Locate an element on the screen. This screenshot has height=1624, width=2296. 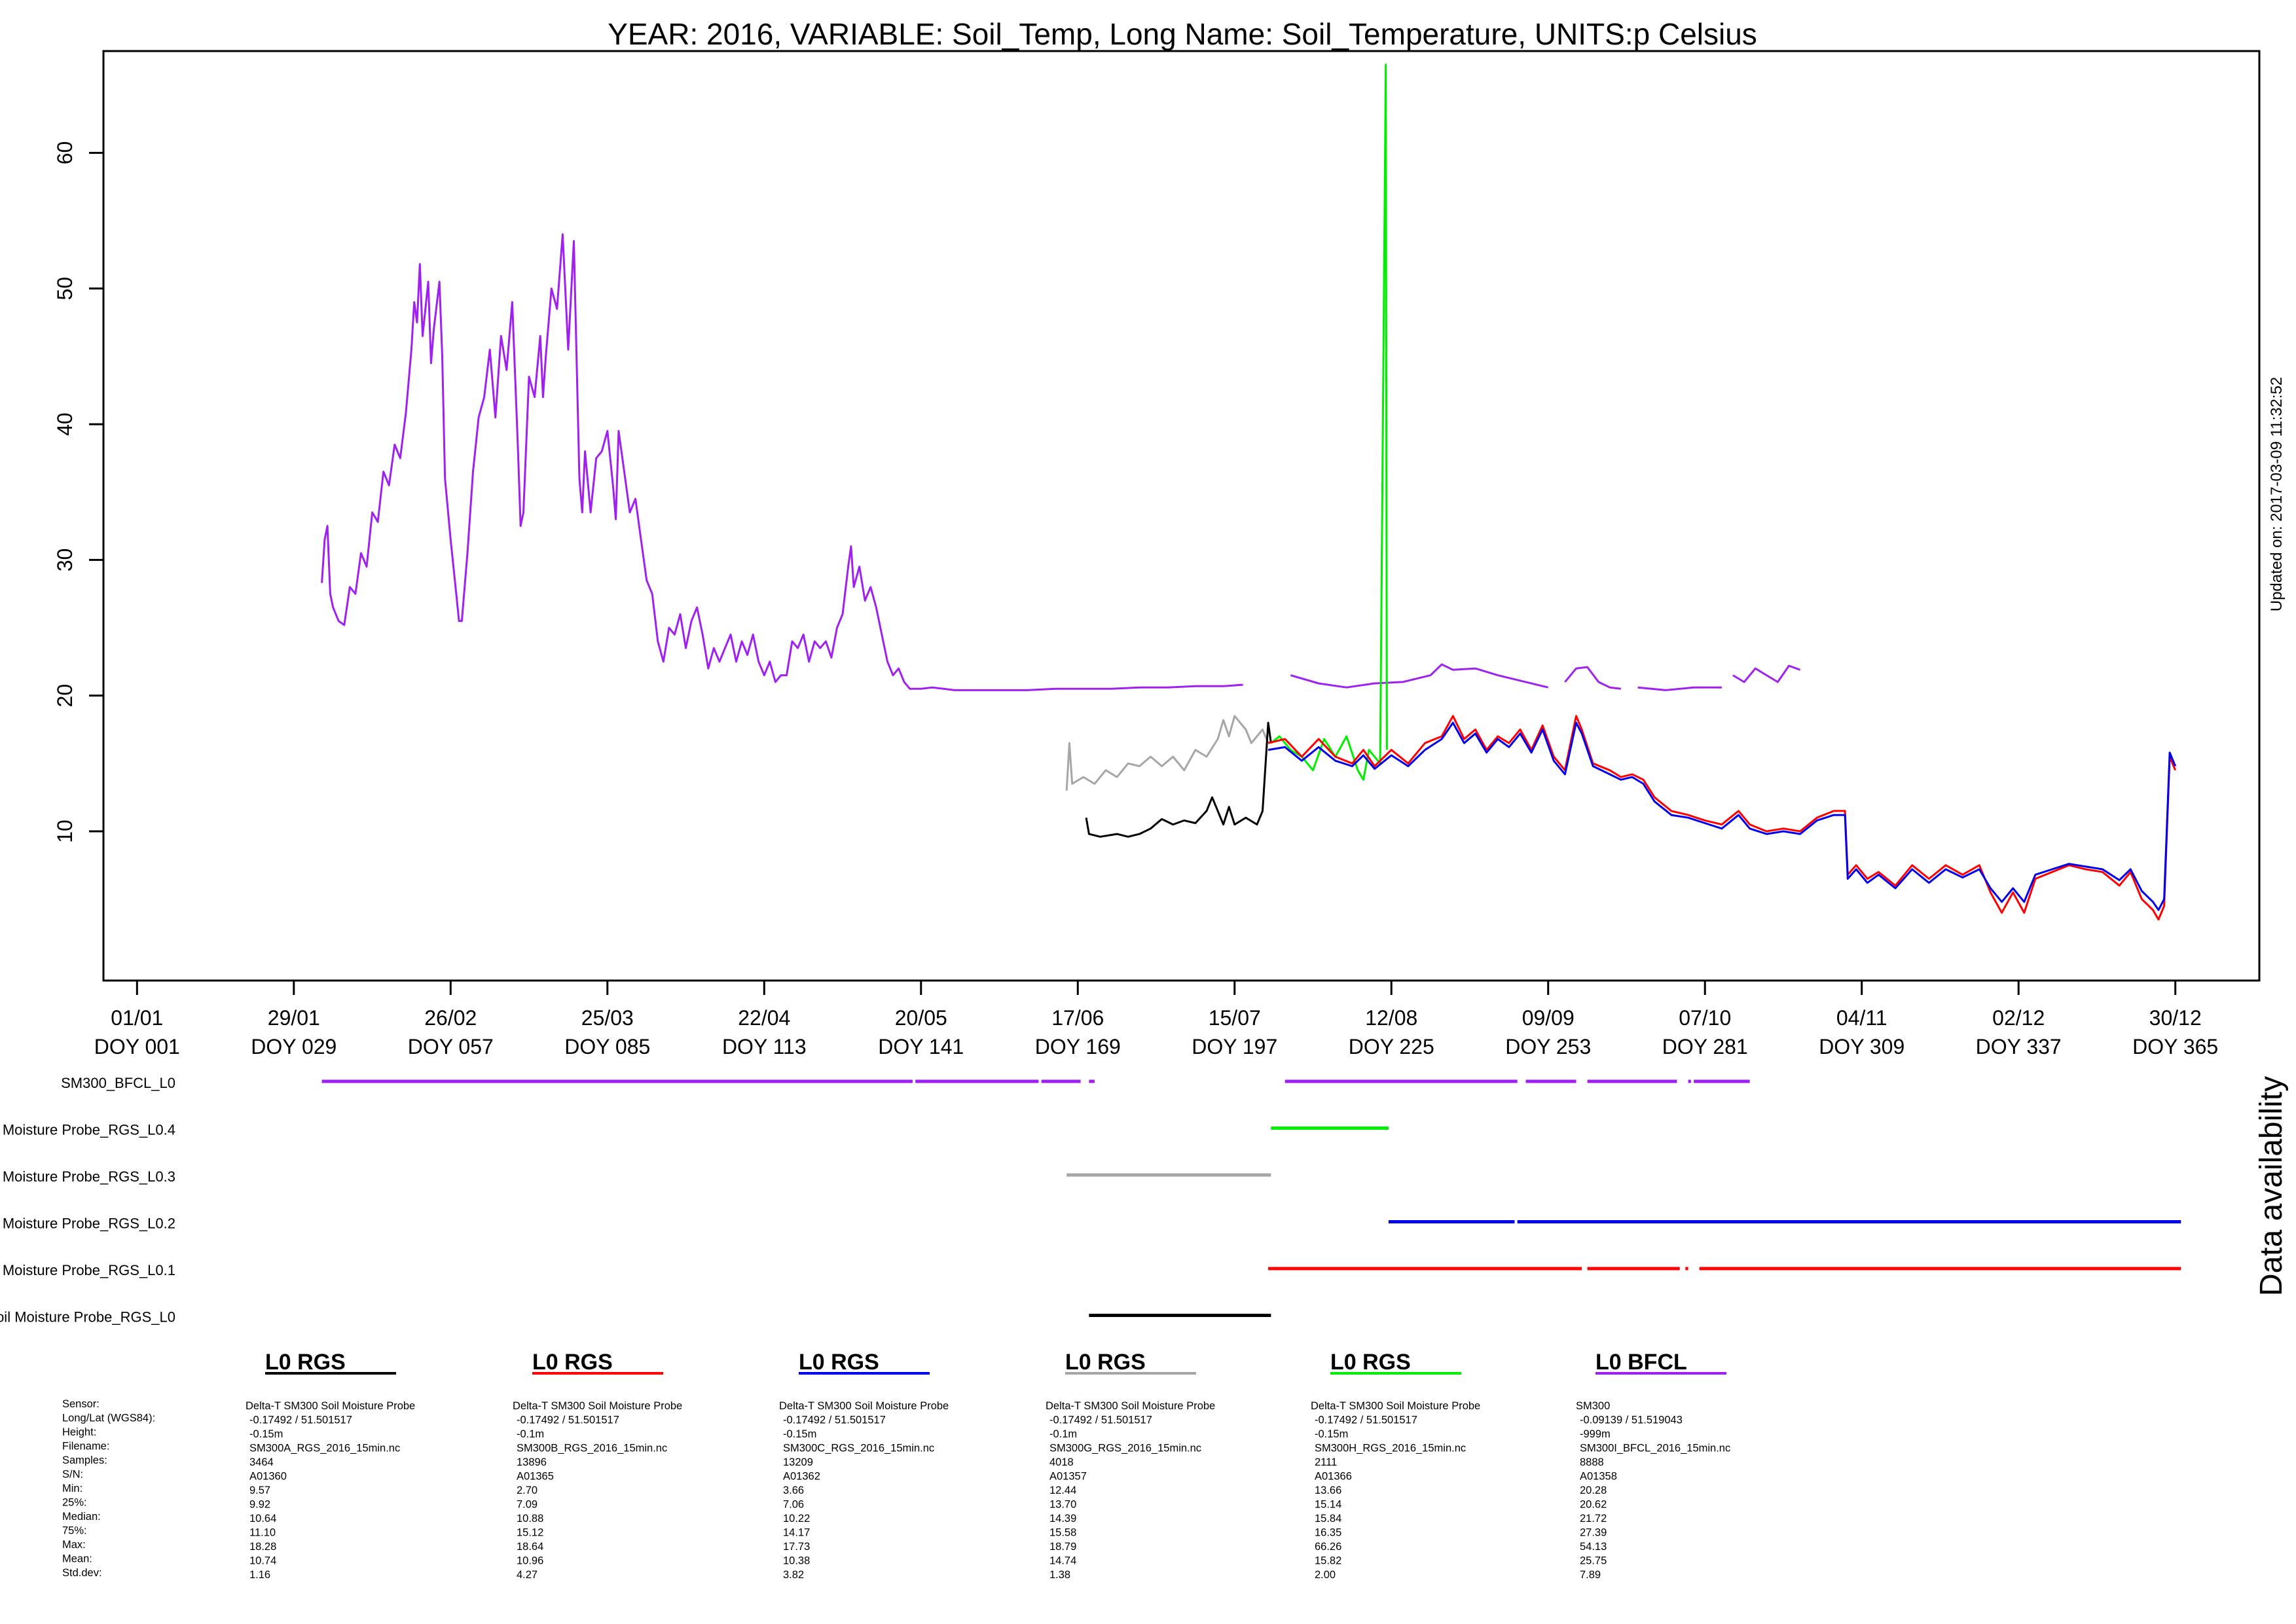
stats-row-label: S/N: is located at coordinates (72, 1475).